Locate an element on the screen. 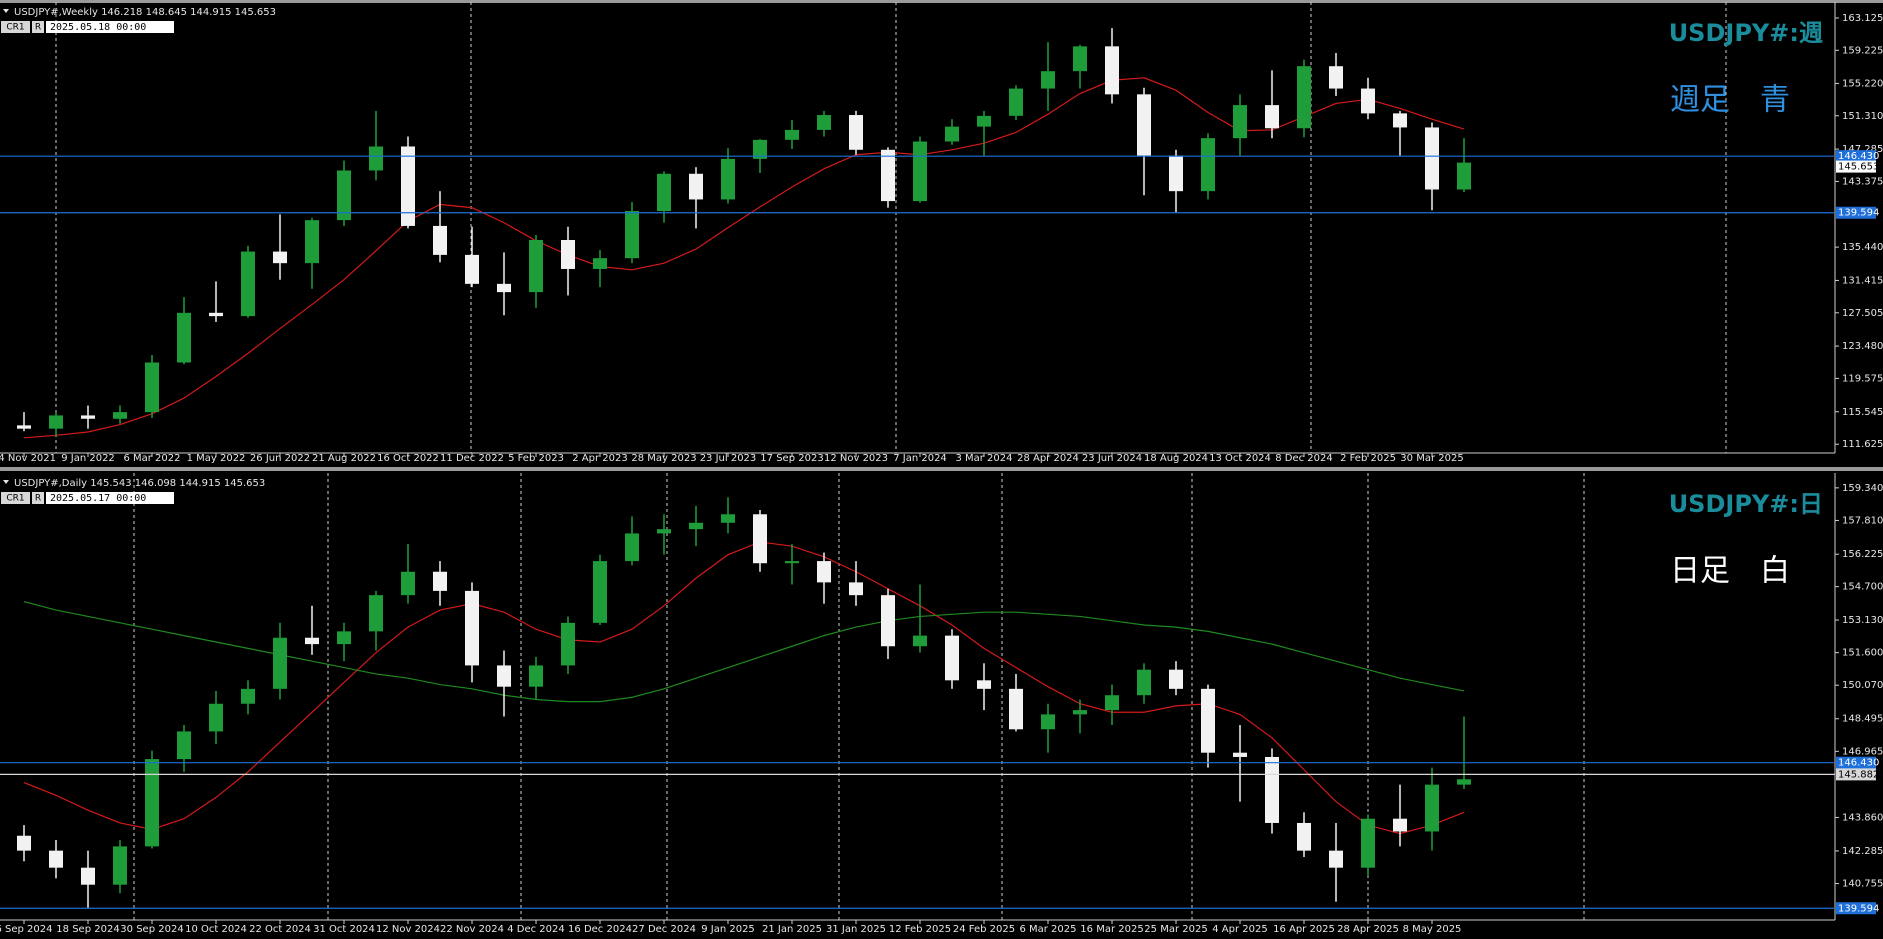 Image resolution: width=1883 pixels, height=939 pixels. y-tick-label: 135.440 is located at coordinates (1862, 247).